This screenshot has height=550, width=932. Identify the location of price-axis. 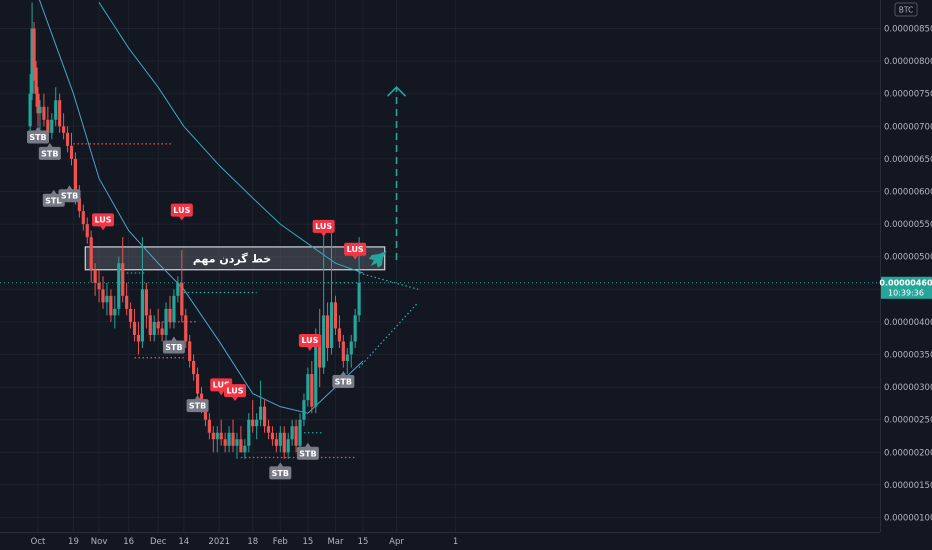
(906, 266).